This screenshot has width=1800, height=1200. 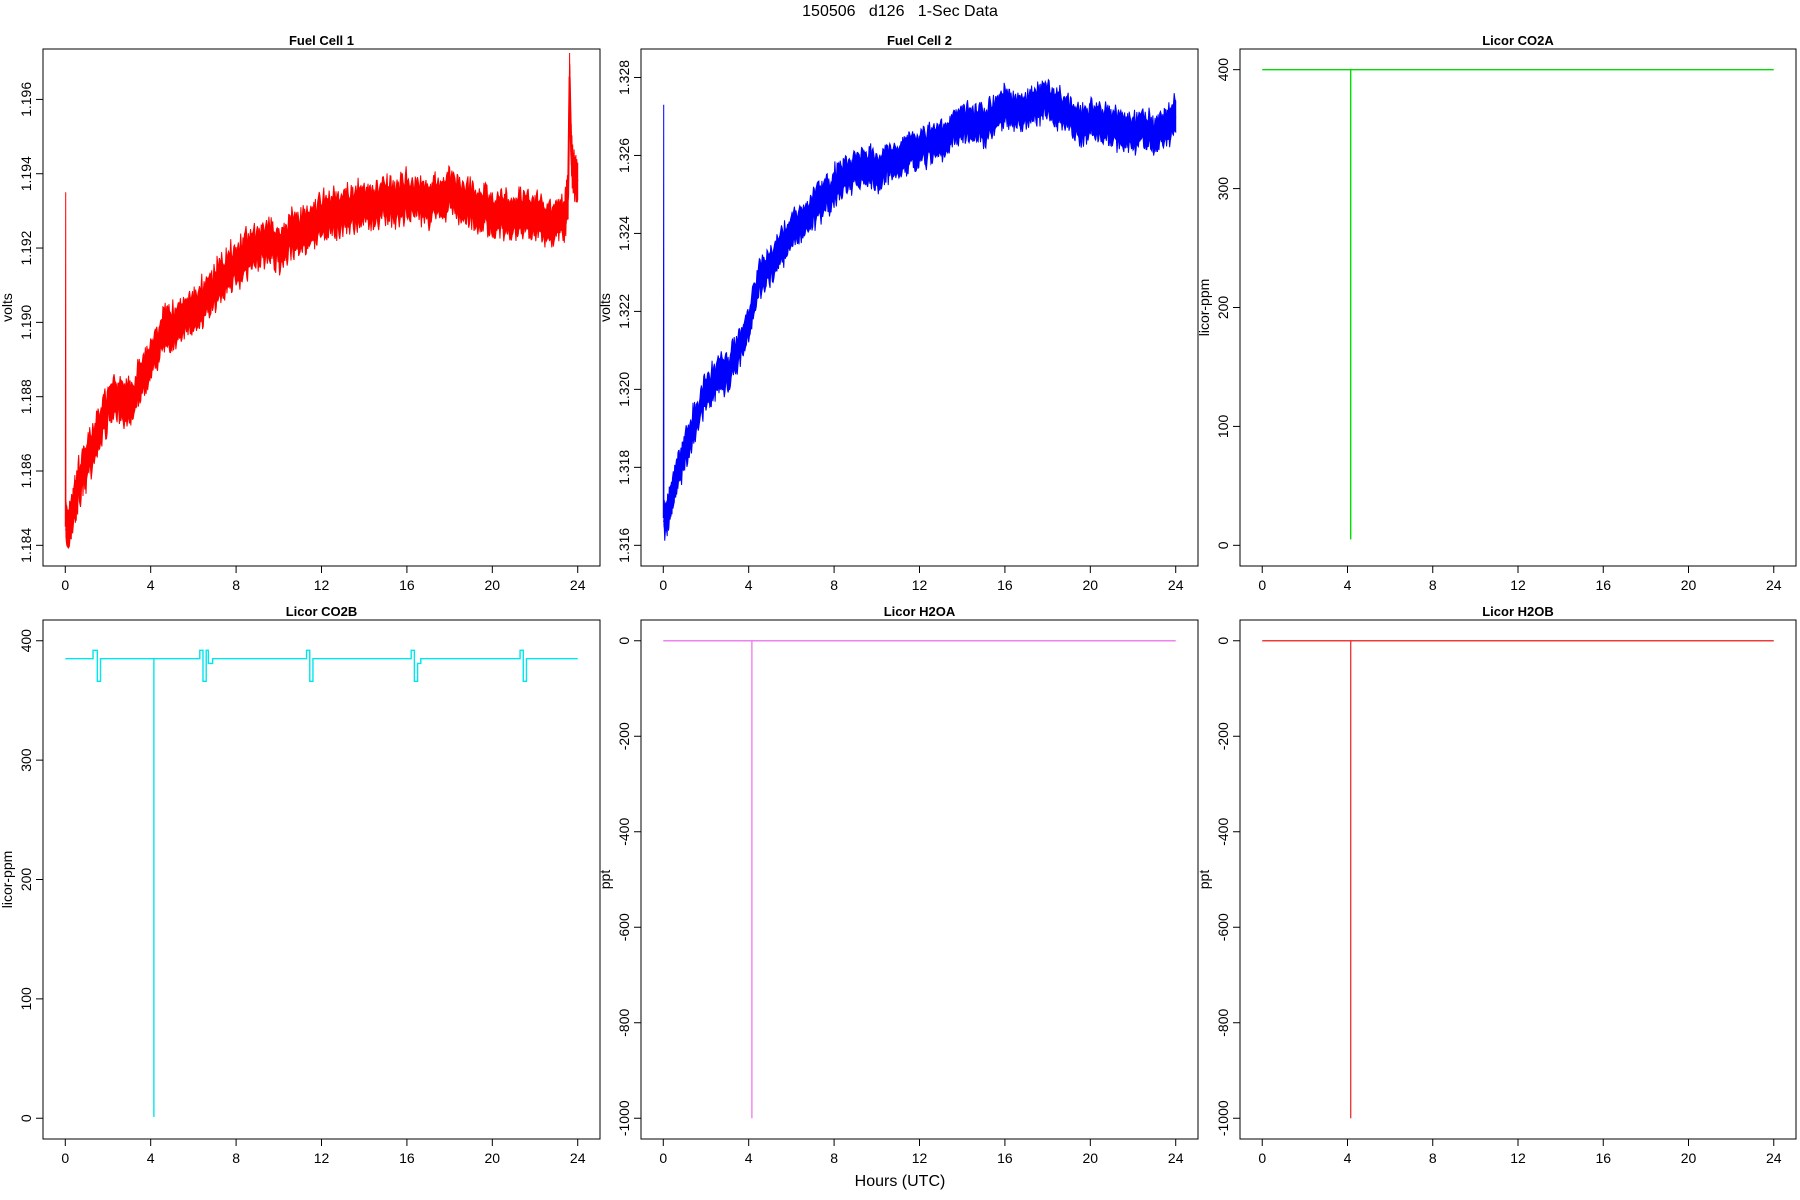 What do you see at coordinates (624, 77) in the screenshot?
I see `y-tick-label: 1.328` at bounding box center [624, 77].